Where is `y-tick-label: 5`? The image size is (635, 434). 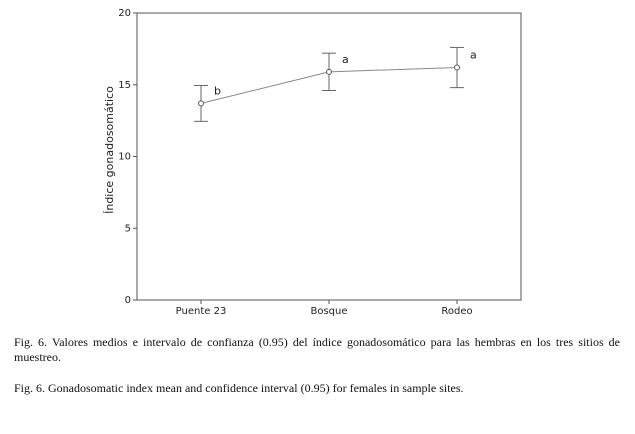 y-tick-label: 5 is located at coordinates (128, 228).